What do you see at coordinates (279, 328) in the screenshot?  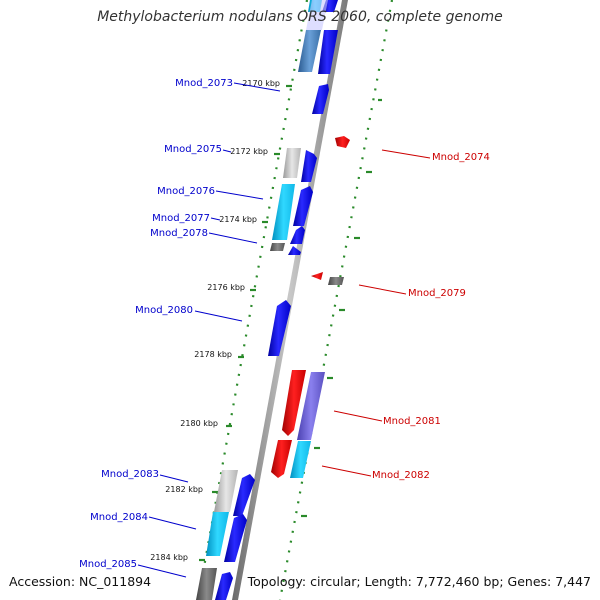 I see `gene-feature-mnod-2080` at bounding box center [279, 328].